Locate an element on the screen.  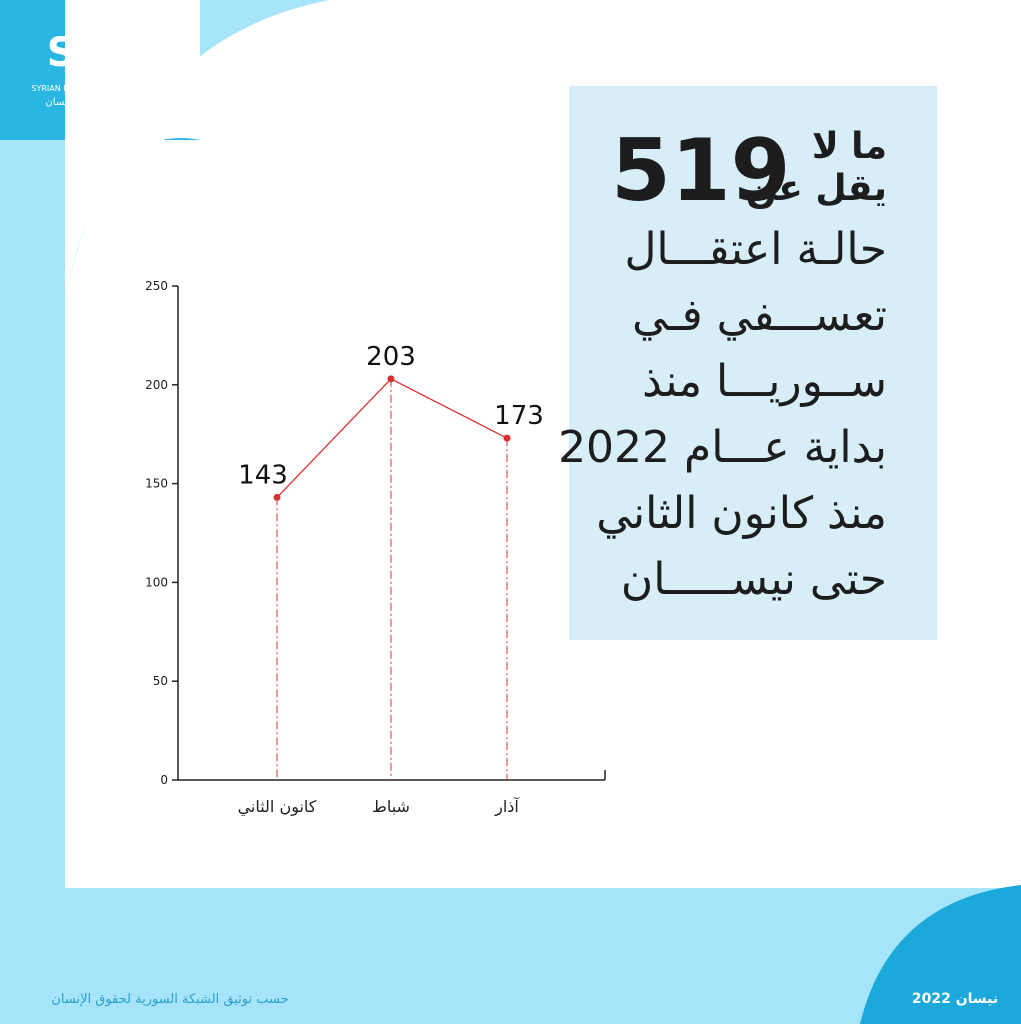
y-tick-label: 0 is located at coordinates (164, 780).